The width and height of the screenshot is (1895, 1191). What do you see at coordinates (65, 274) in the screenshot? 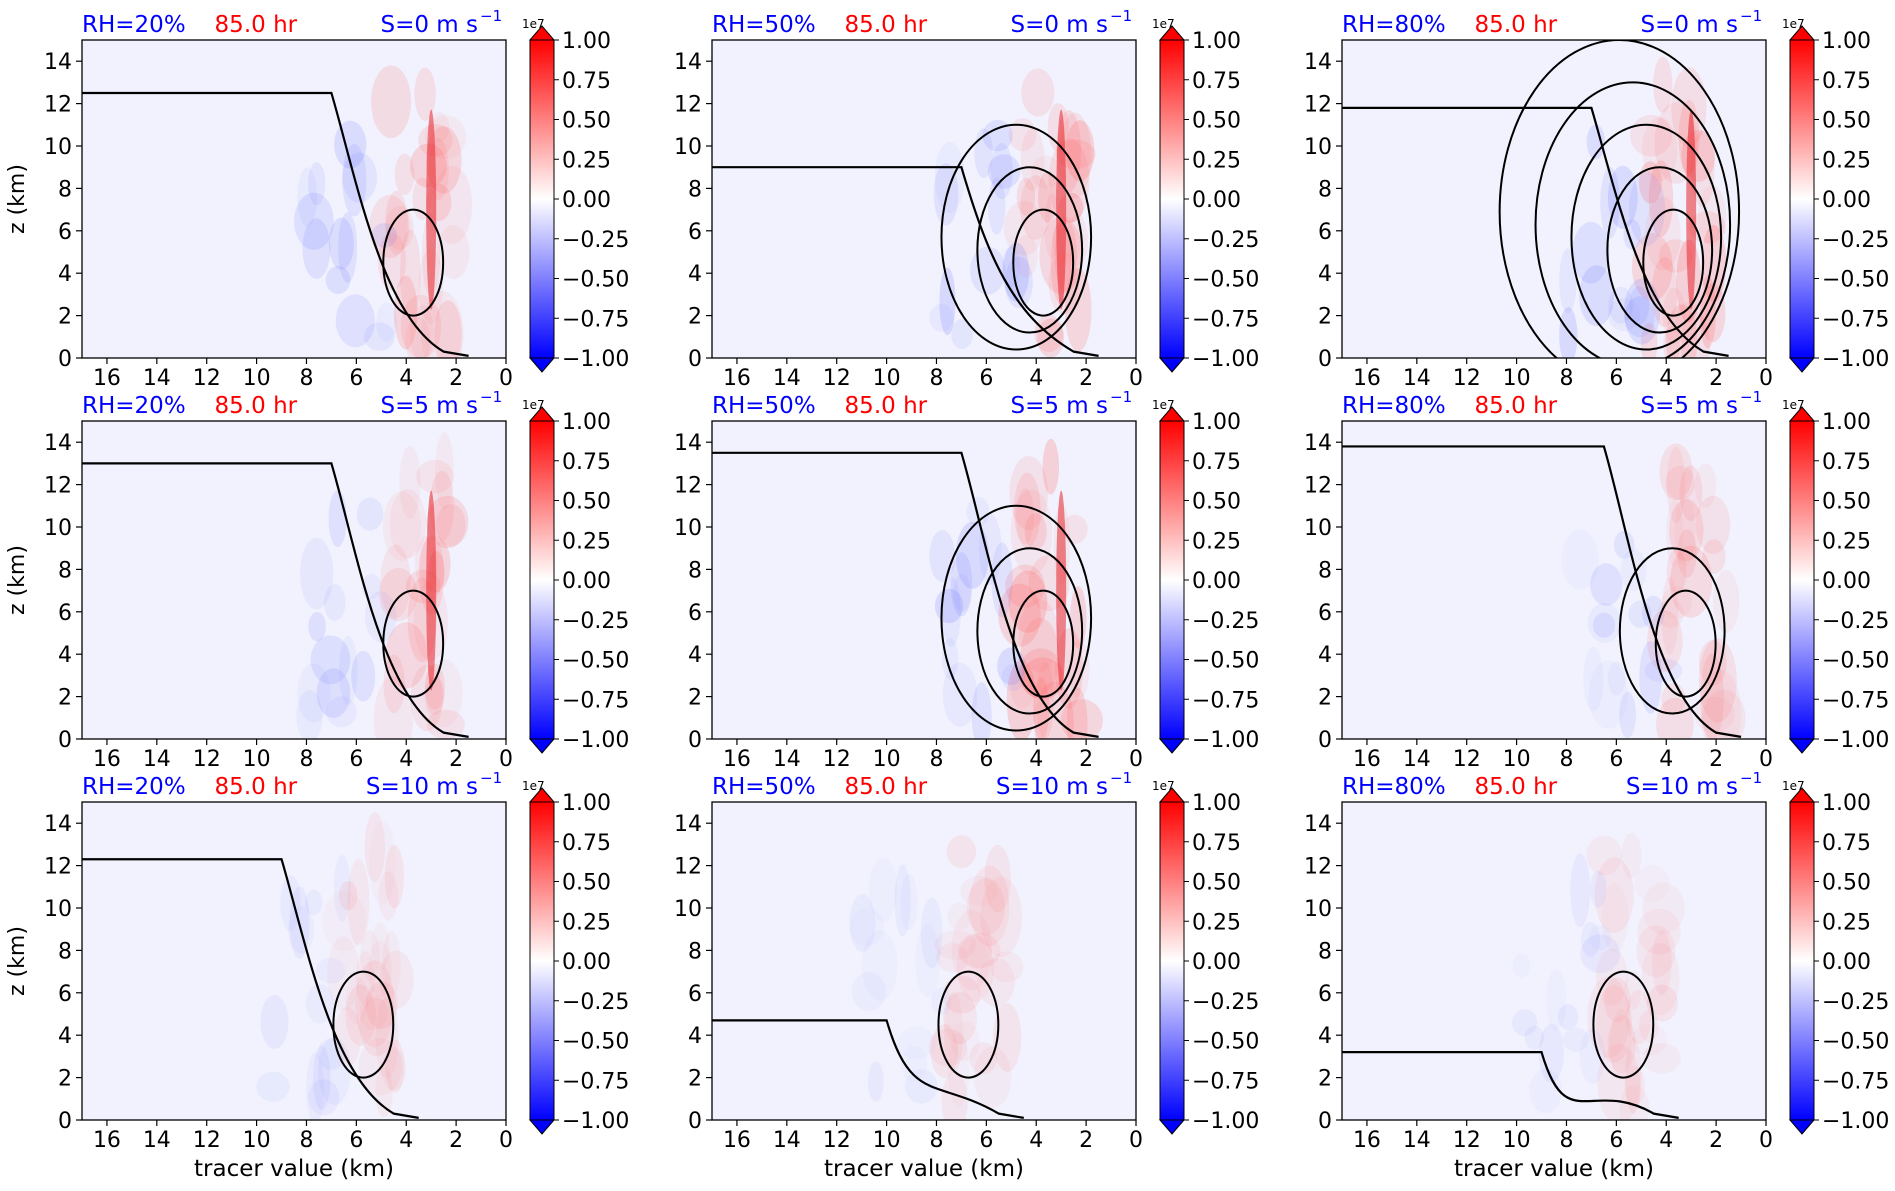
I see `y-tick-label: 4` at bounding box center [65, 274].